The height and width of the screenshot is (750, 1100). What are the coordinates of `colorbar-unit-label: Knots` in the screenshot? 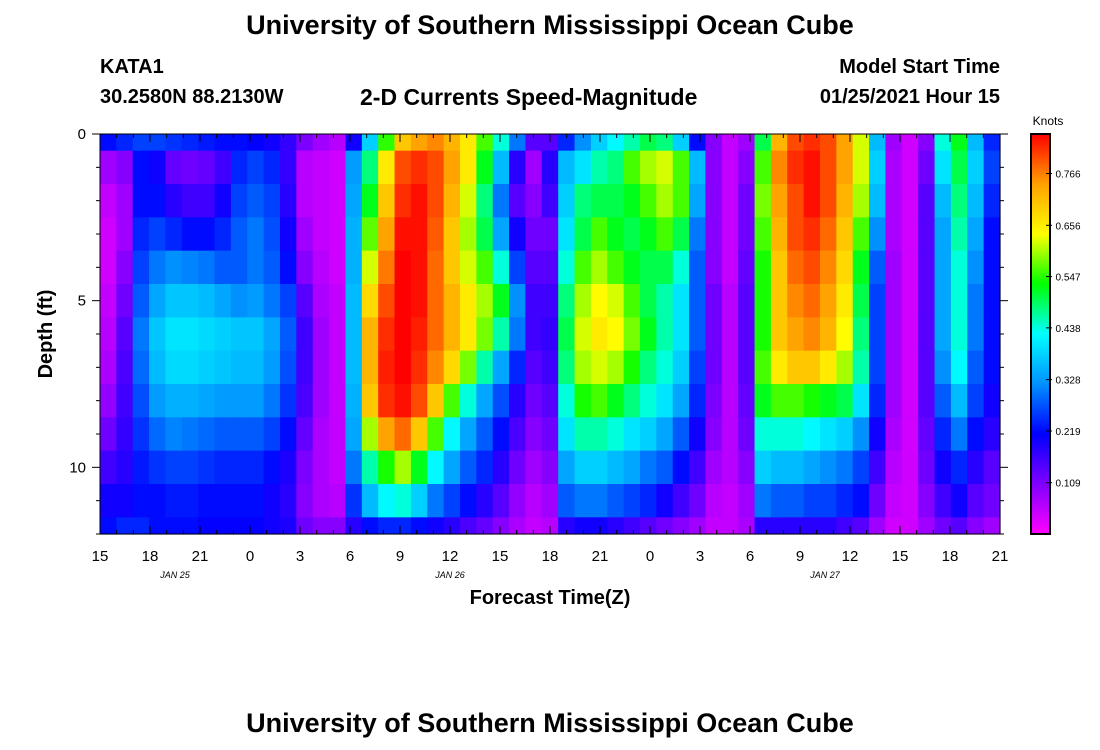 It's located at (1048, 121).